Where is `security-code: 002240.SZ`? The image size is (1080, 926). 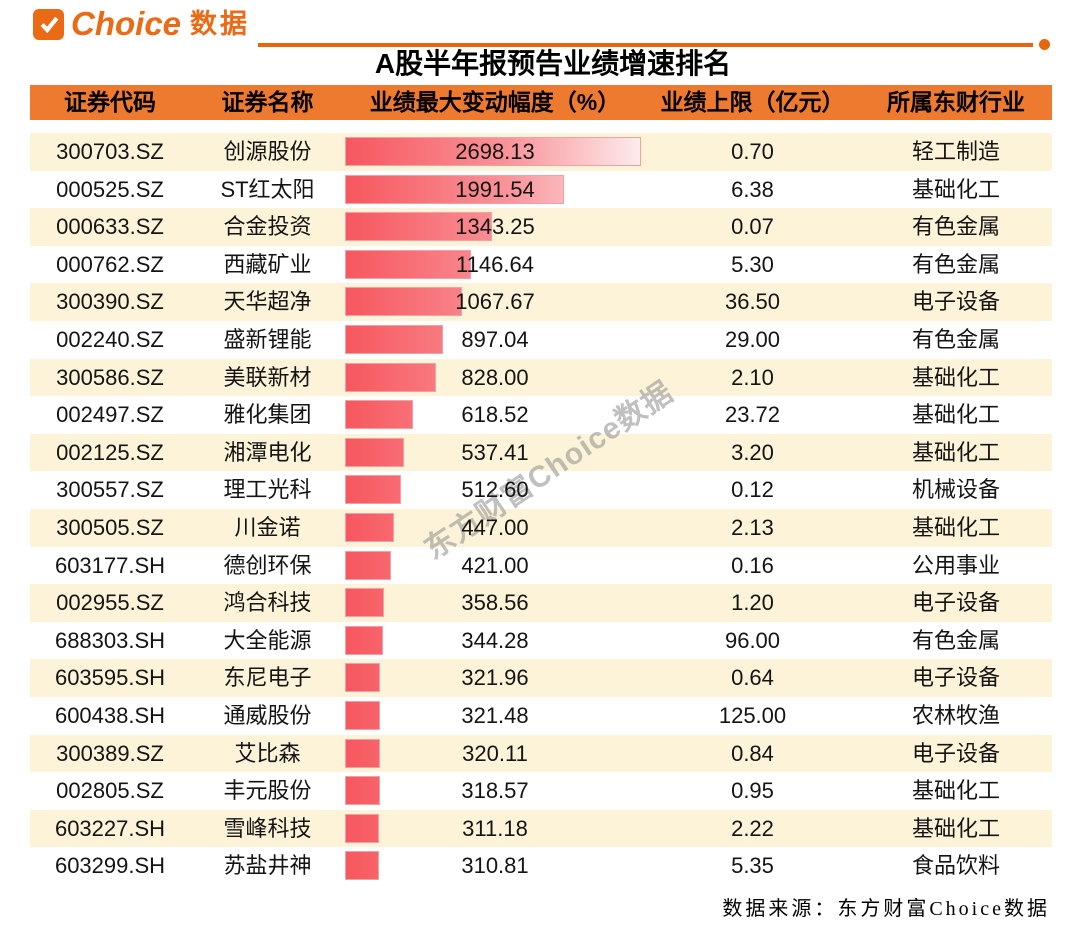 security-code: 002240.SZ is located at coordinates (110, 339).